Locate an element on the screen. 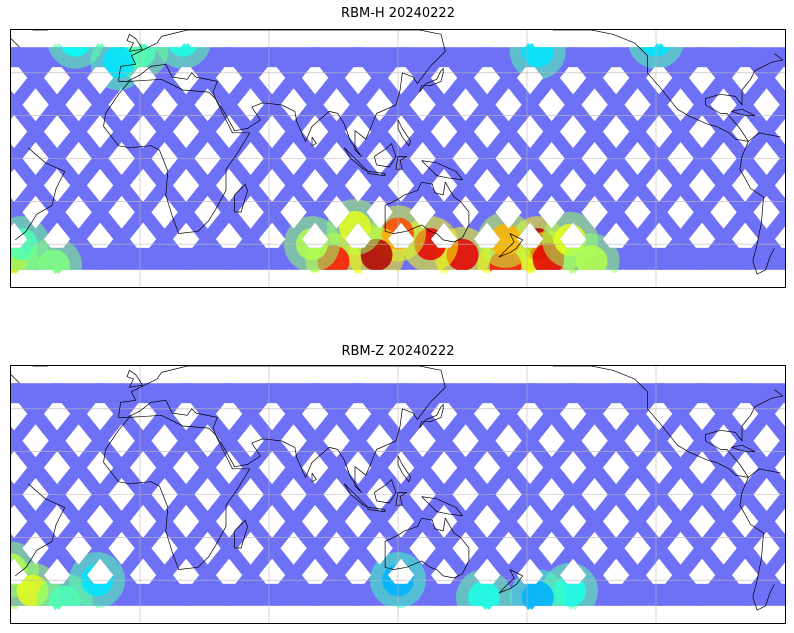 The height and width of the screenshot is (633, 794). hotspot-layer is located at coordinates (304, 582).